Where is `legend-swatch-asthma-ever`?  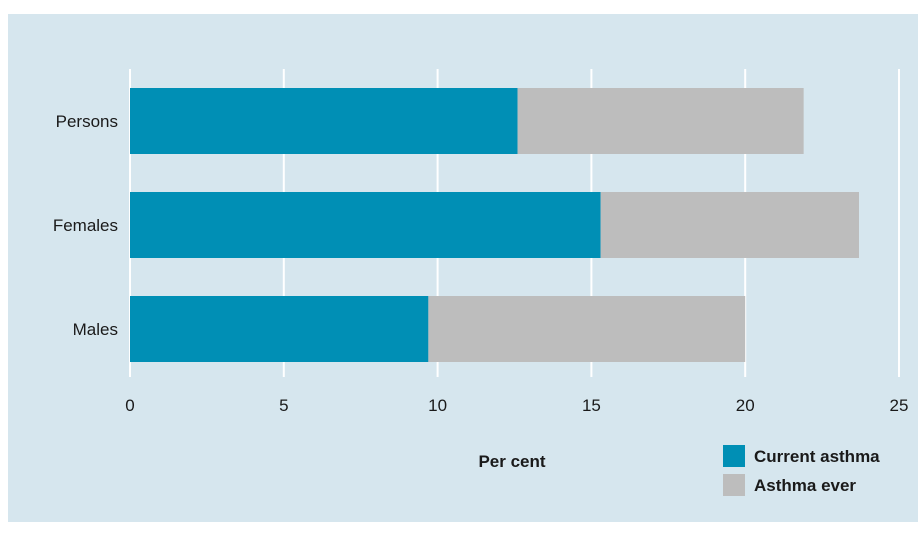 legend-swatch-asthma-ever is located at coordinates (734, 485).